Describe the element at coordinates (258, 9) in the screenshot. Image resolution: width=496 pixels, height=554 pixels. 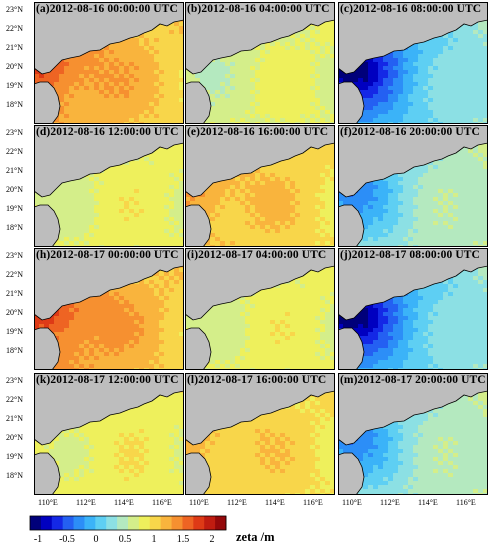
I see `panel-time-label: (b)2012-08-16 04:00:00 UTC` at that location.